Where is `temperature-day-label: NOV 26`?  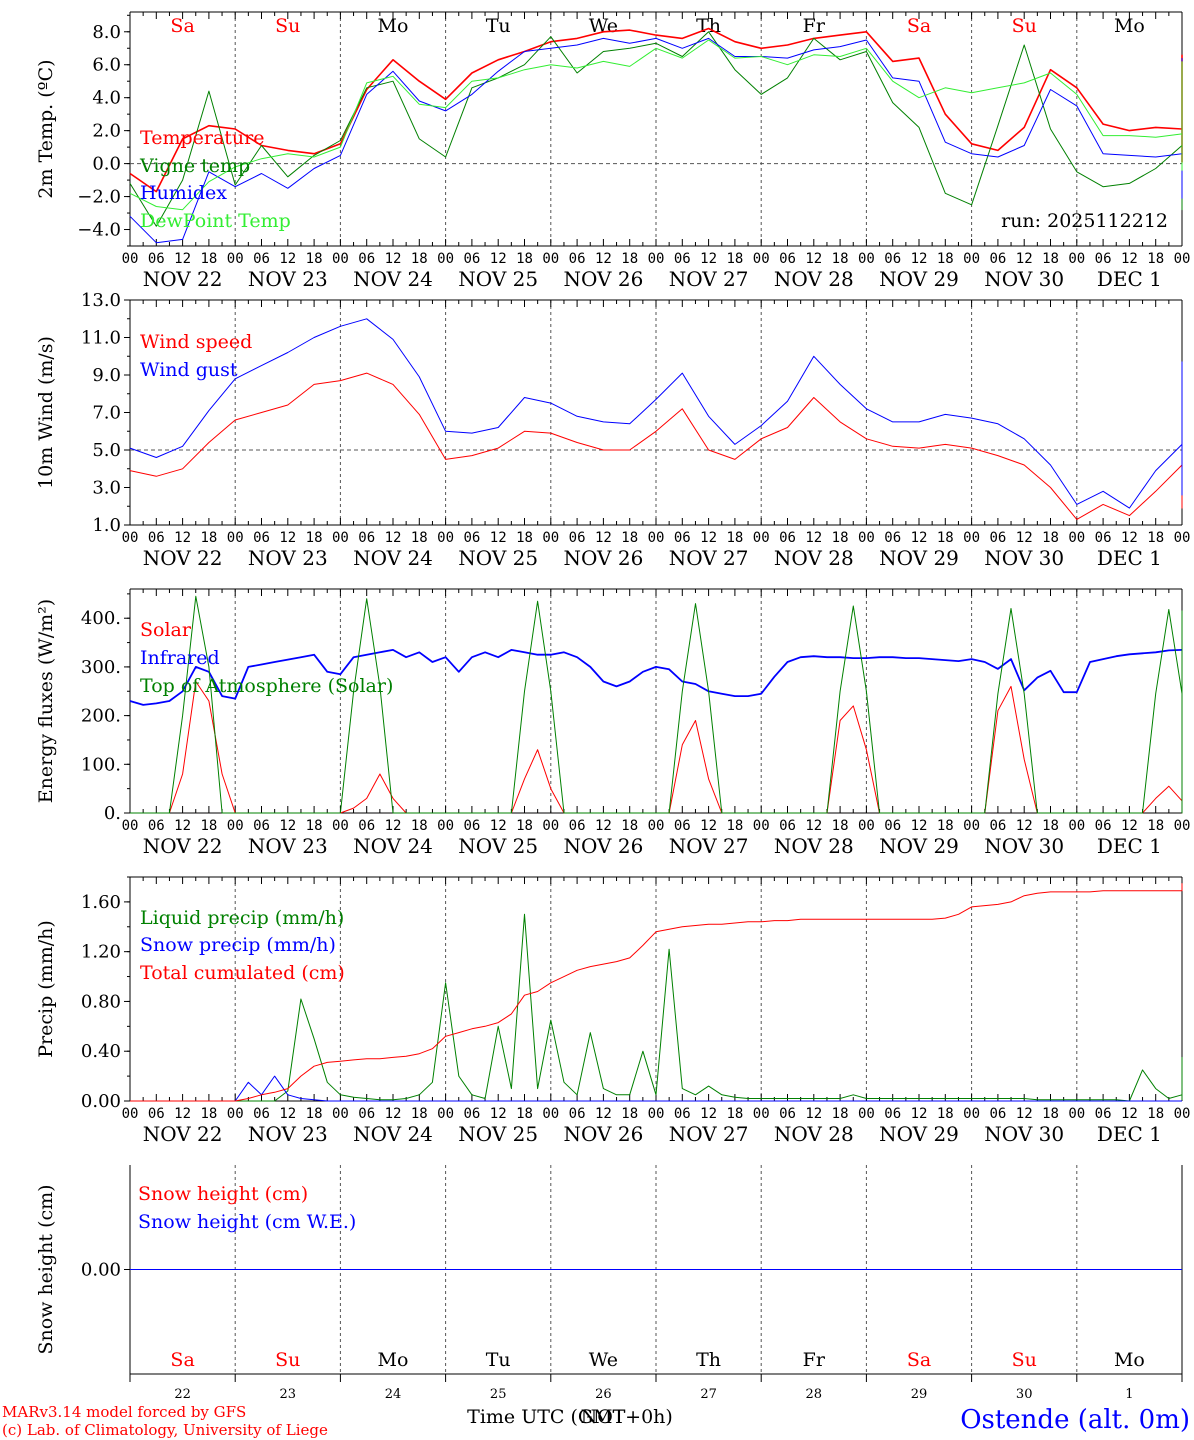
temperature-day-label: NOV 26 is located at coordinates (604, 279).